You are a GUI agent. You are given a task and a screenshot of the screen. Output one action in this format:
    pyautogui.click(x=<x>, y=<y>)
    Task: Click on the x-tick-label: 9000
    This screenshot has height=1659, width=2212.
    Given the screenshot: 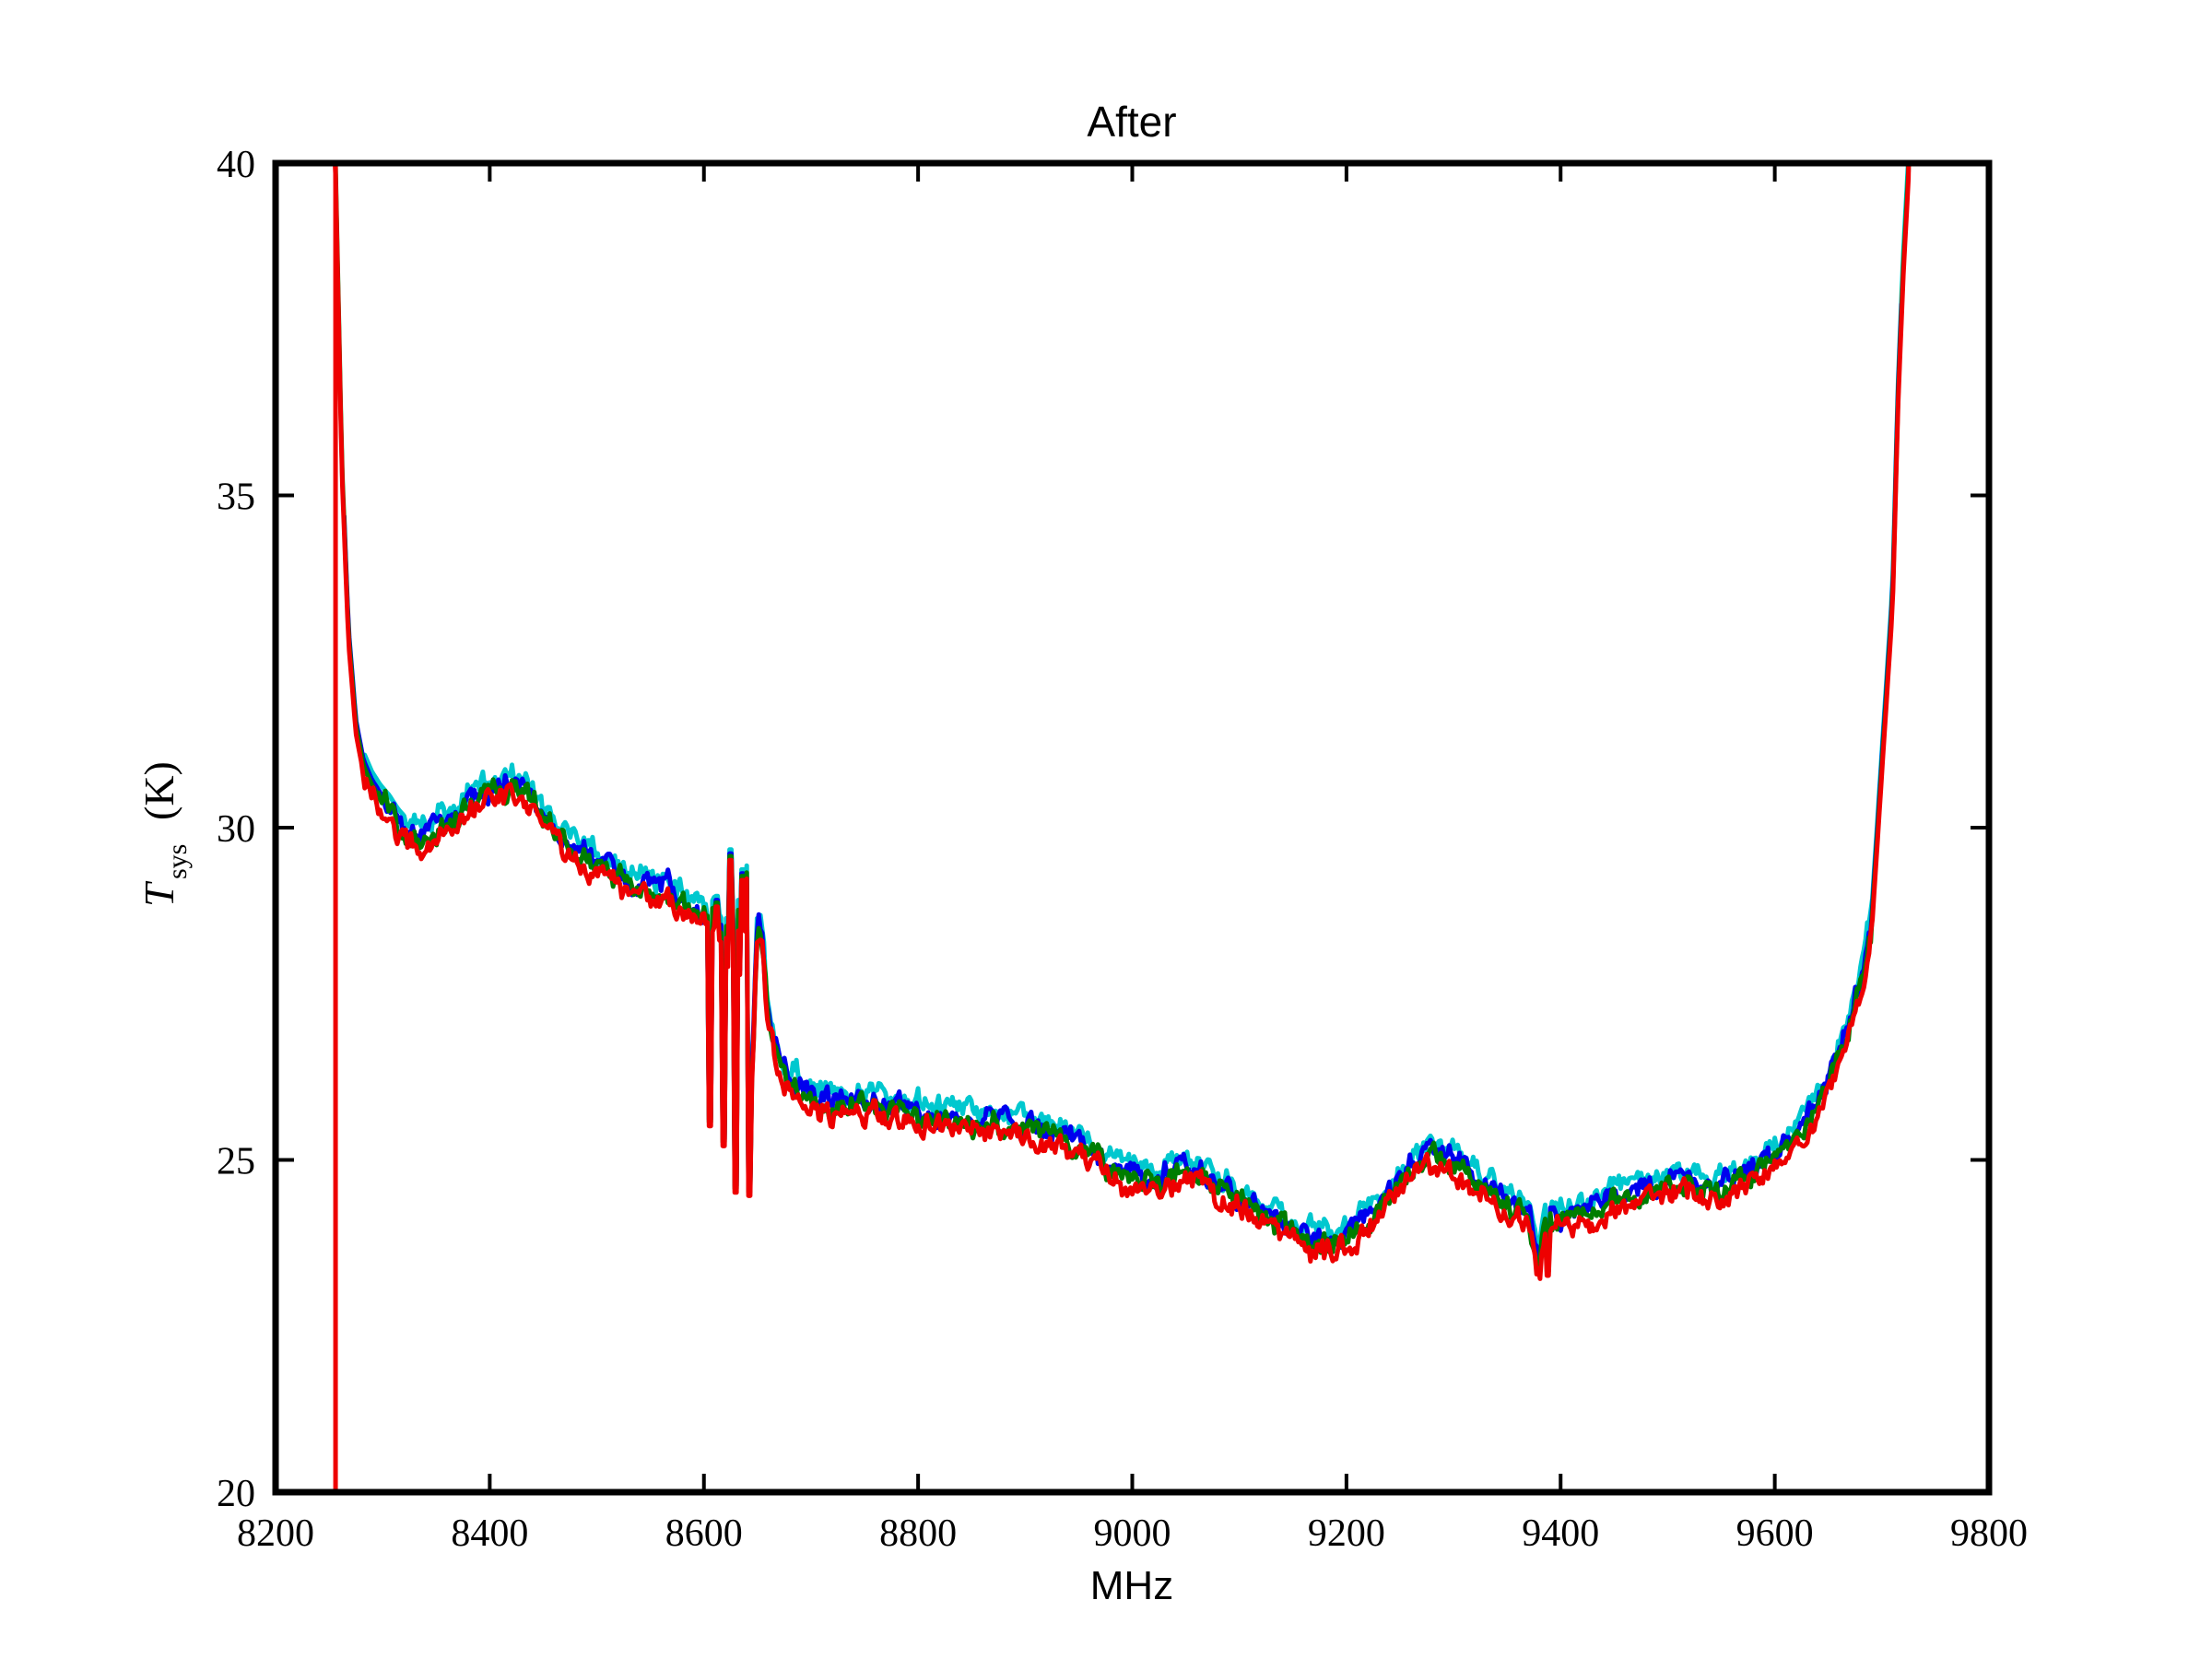 What is the action you would take?
    pyautogui.click(x=1132, y=1533)
    